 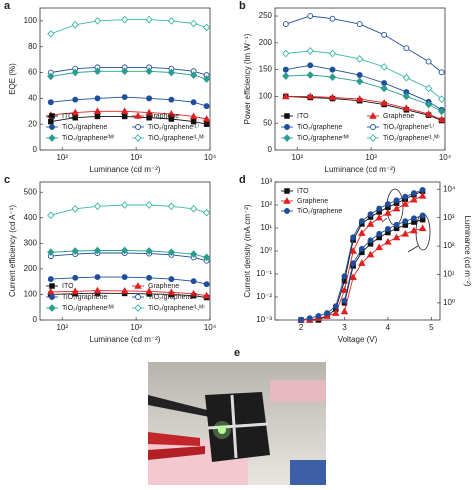 I want to click on y-axis-title: Current efficiency (cd A⁻¹), so click(x=12, y=251).